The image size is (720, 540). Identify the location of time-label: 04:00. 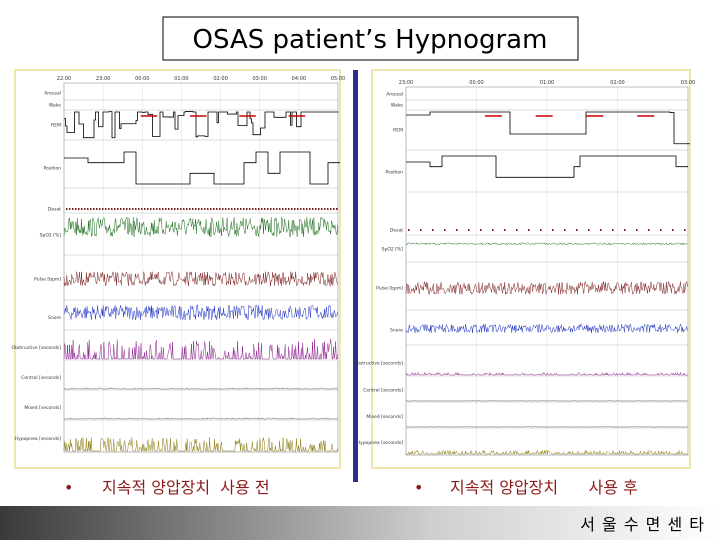
(299, 79).